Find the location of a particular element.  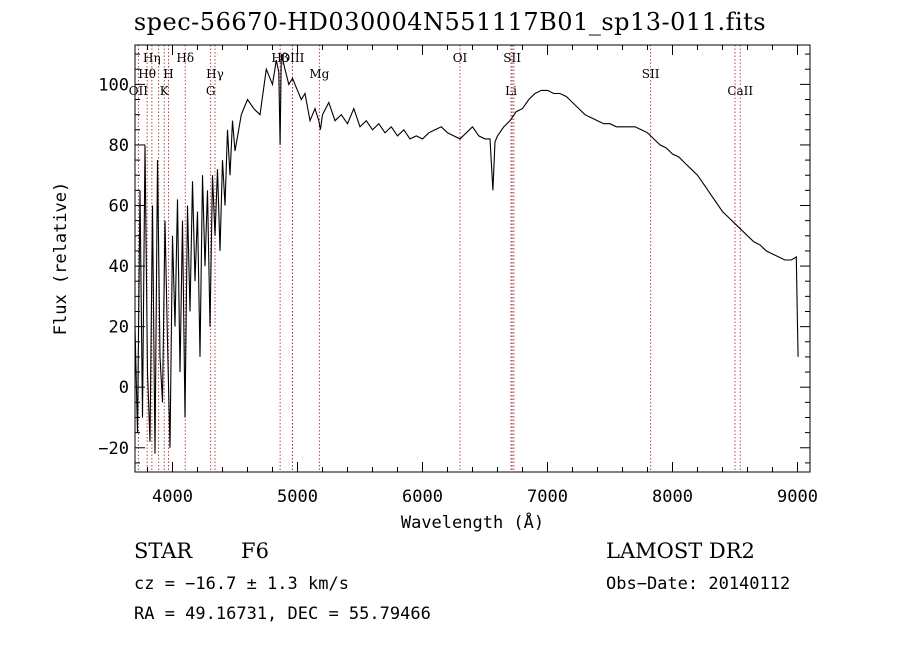

spectral-line-label: CaII is located at coordinates (740, 91).